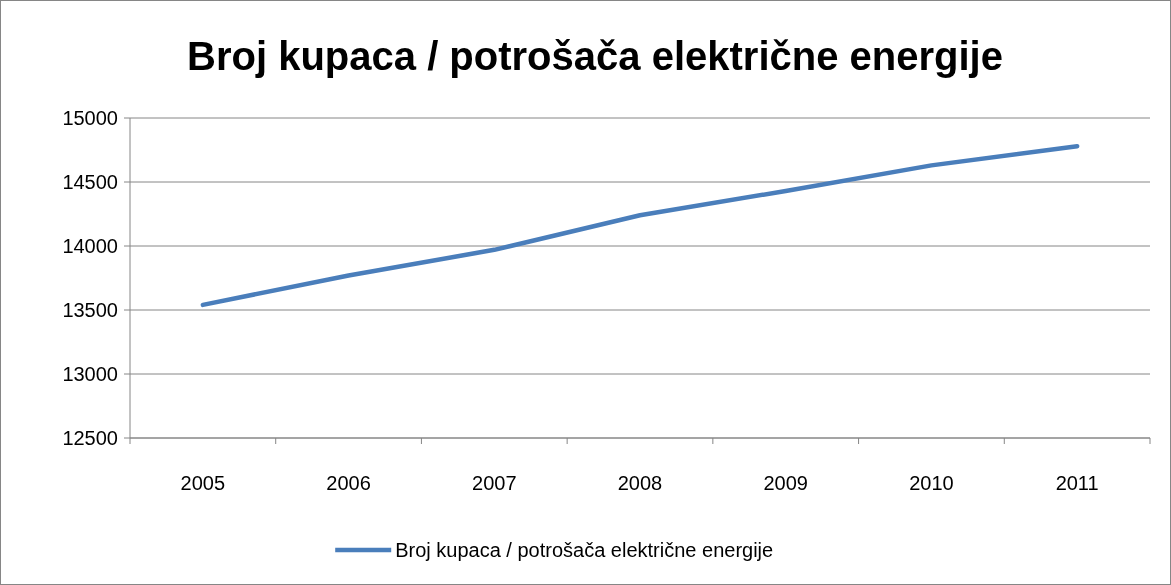 The image size is (1171, 585). Describe the element at coordinates (640, 483) in the screenshot. I see `x-tick-label: 2008` at that location.